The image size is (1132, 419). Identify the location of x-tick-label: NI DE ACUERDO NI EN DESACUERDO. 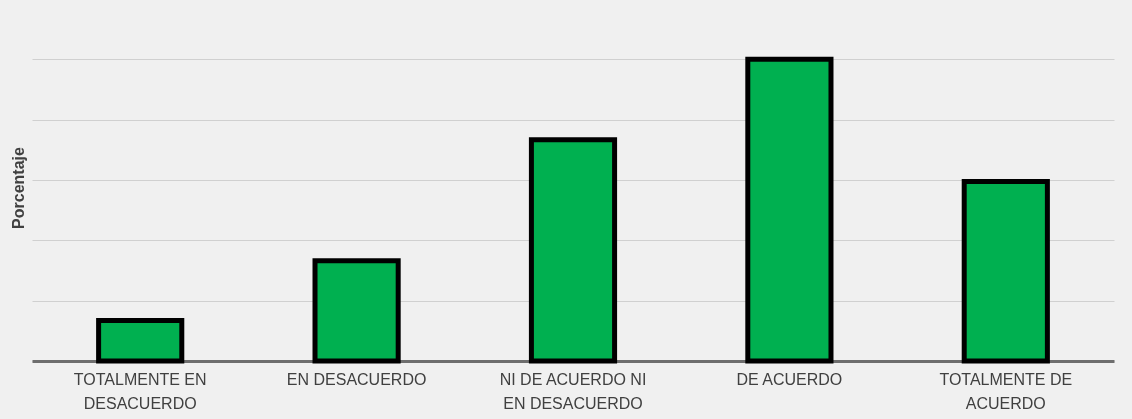
(573, 391).